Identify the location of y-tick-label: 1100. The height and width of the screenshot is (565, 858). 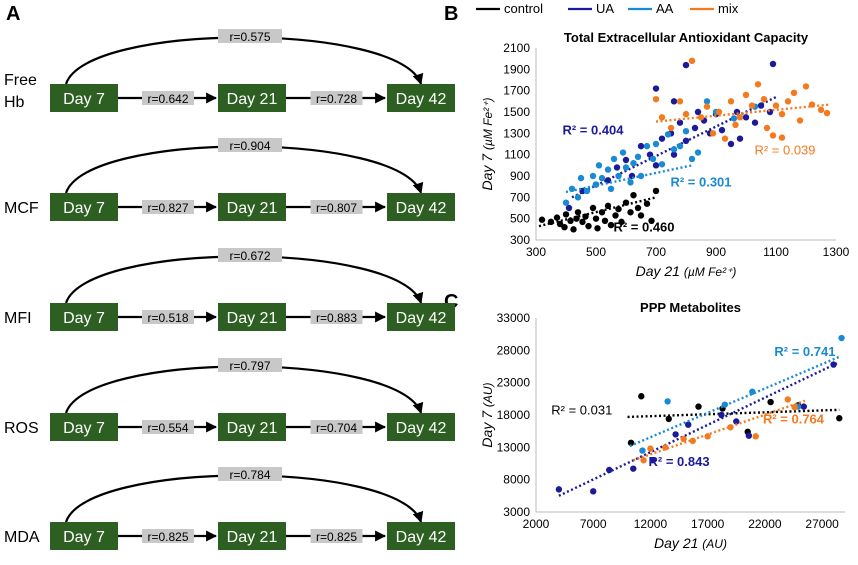
(517, 155).